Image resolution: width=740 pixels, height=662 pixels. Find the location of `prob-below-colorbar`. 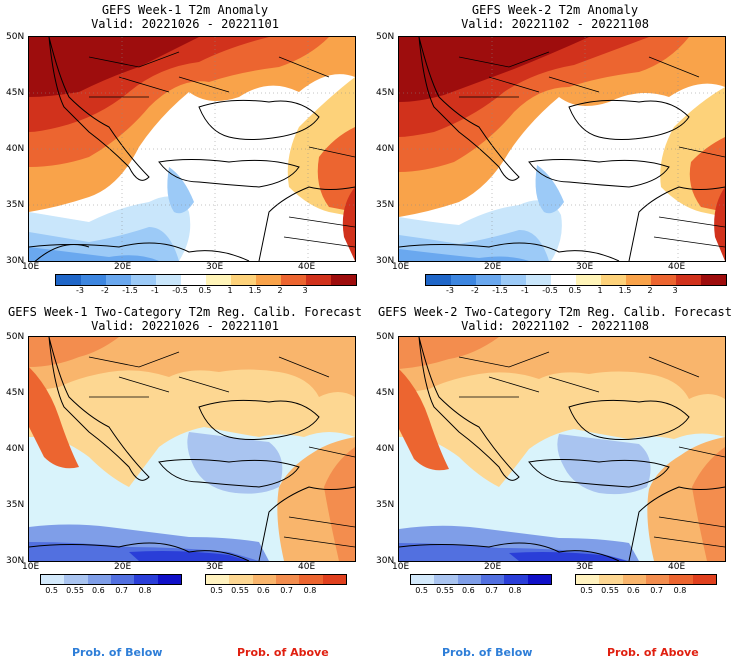

prob-below-colorbar is located at coordinates (111, 579).